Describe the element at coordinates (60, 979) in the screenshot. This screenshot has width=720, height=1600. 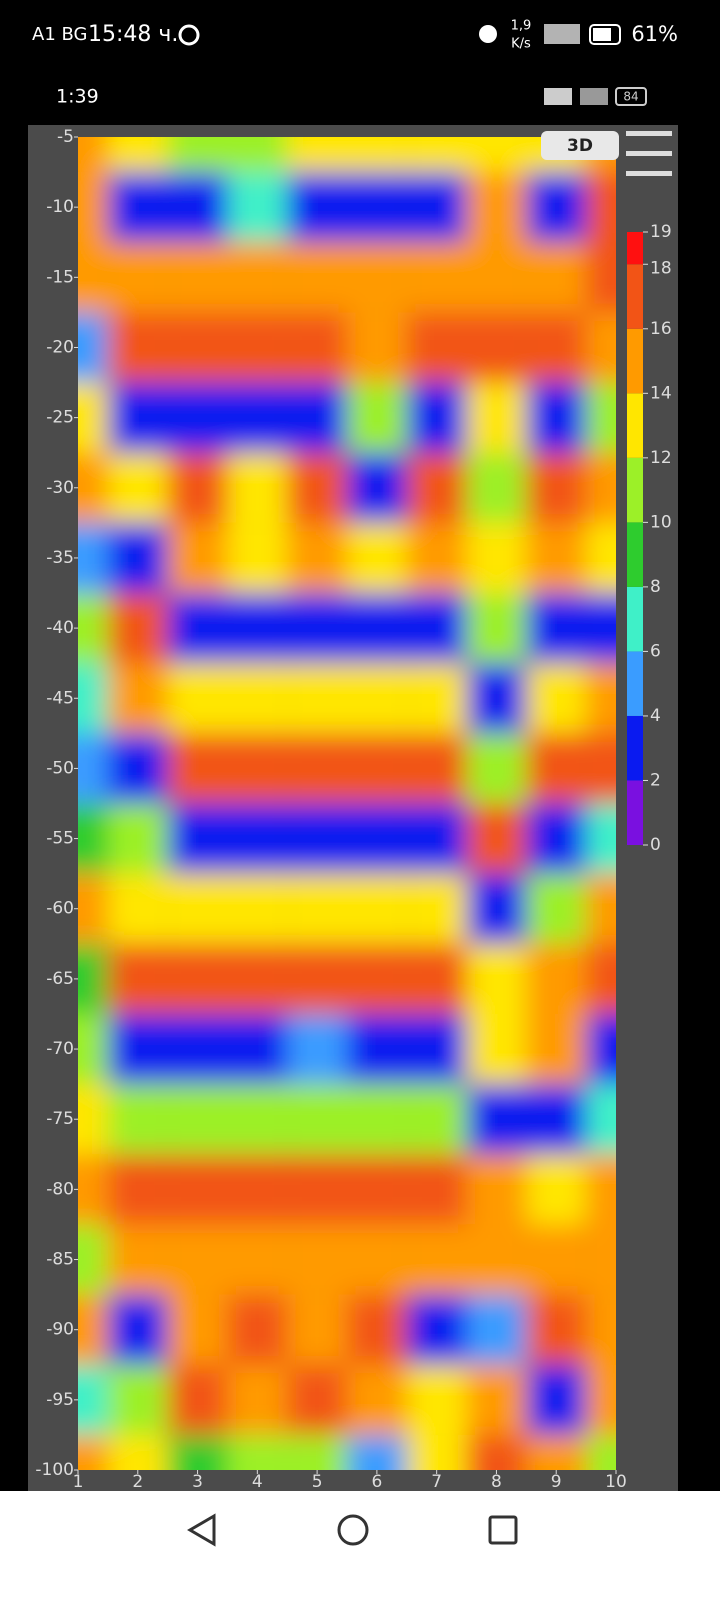
I see `y-tick-label: -65` at that location.